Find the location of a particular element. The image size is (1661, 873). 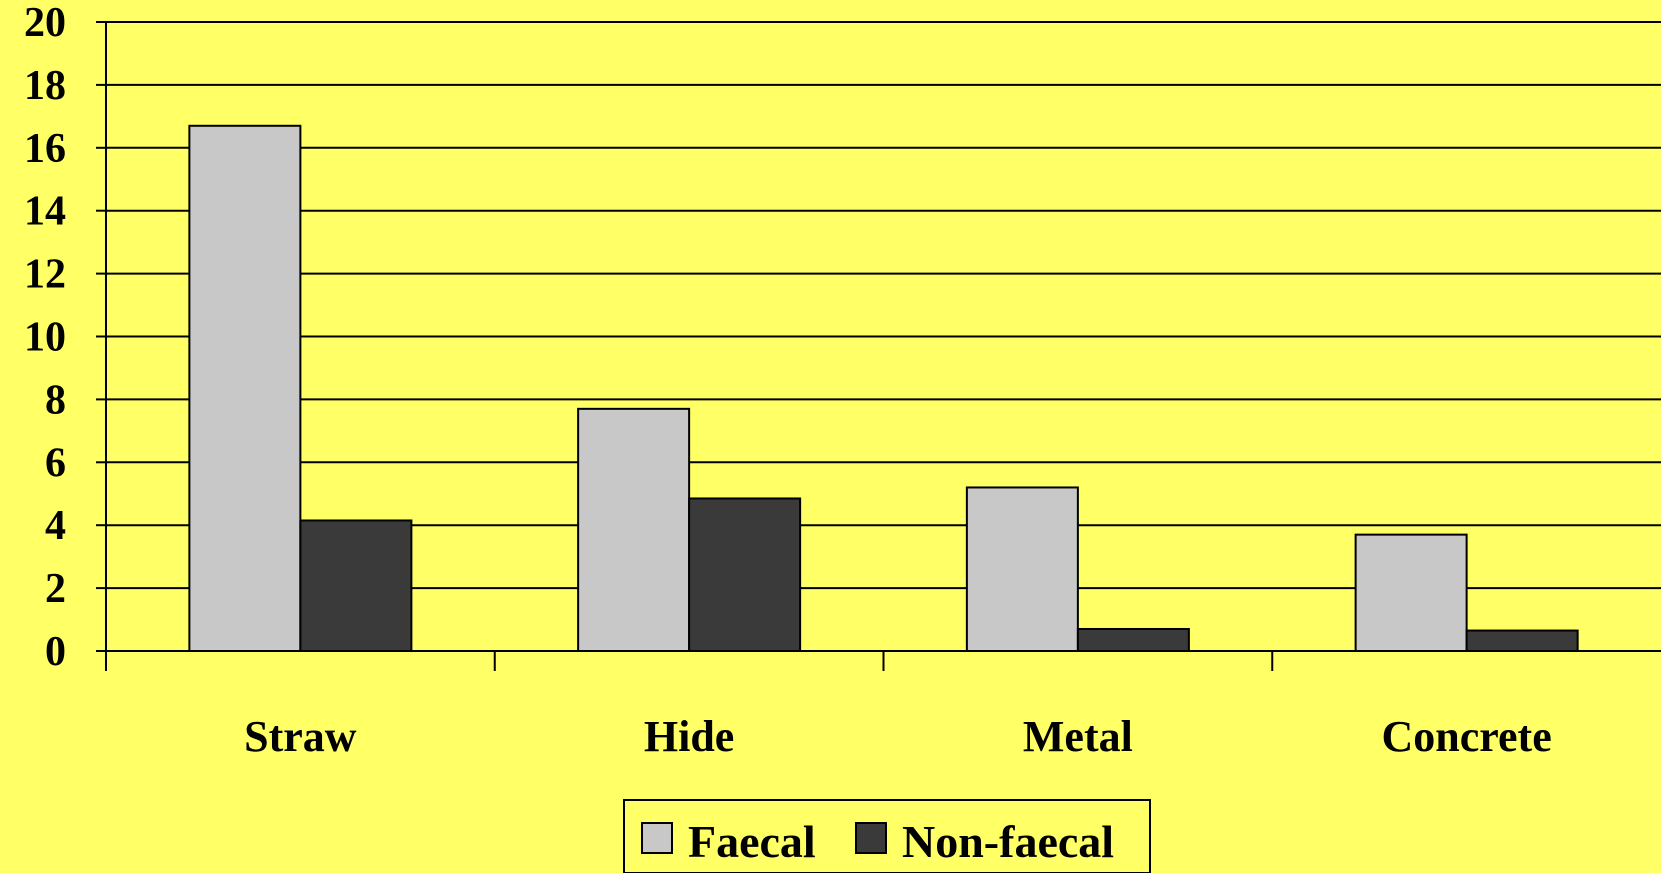

y-tick-labels: 0 2 4 6 8 10 12 14 16 18 20 is located at coordinates (45, 337).